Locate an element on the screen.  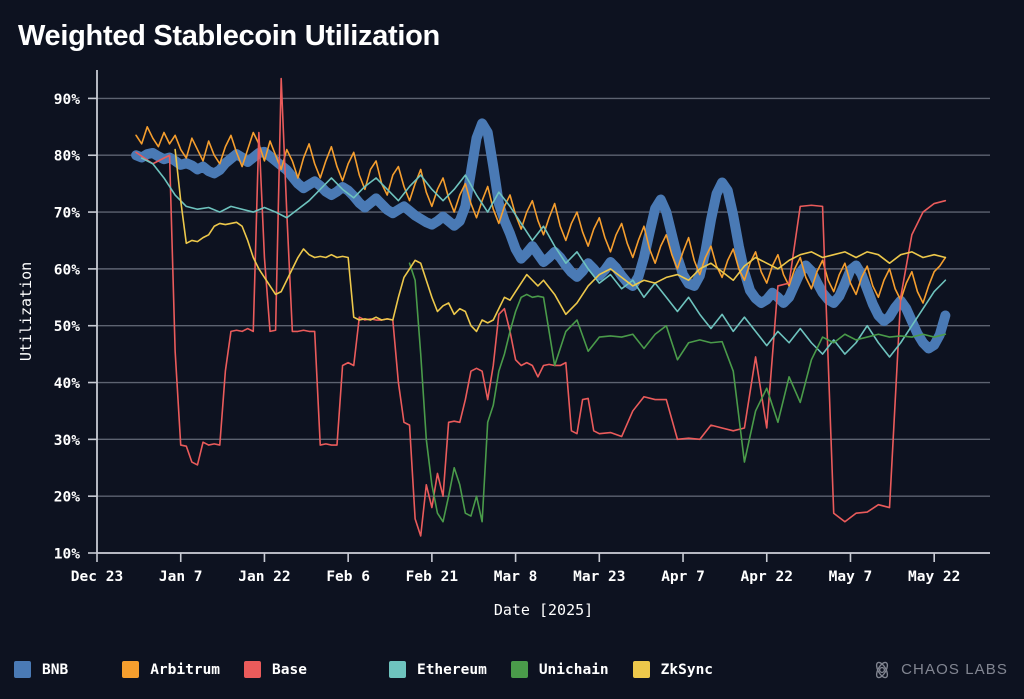
y-tick-label: 90% is located at coordinates (67, 100).